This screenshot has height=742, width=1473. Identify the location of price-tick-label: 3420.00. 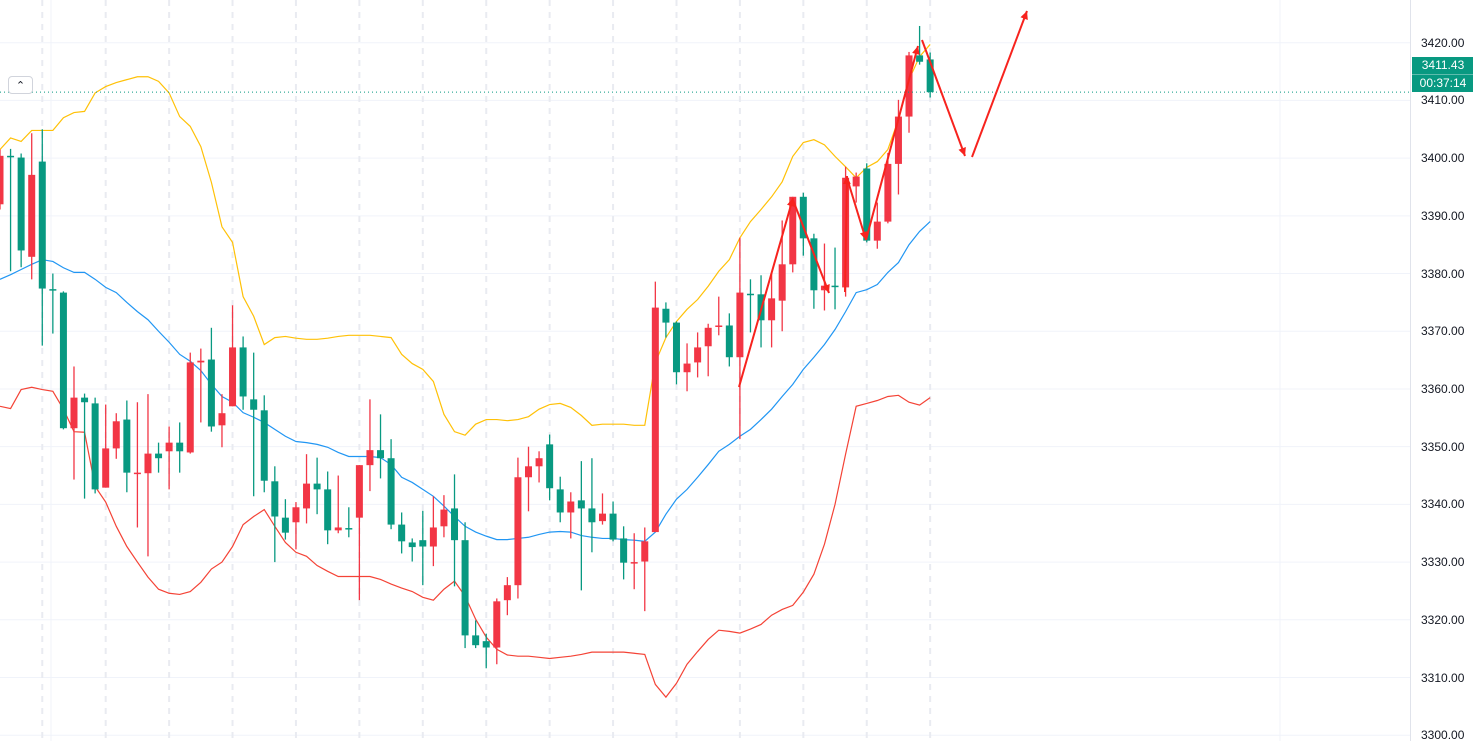
(1443, 42).